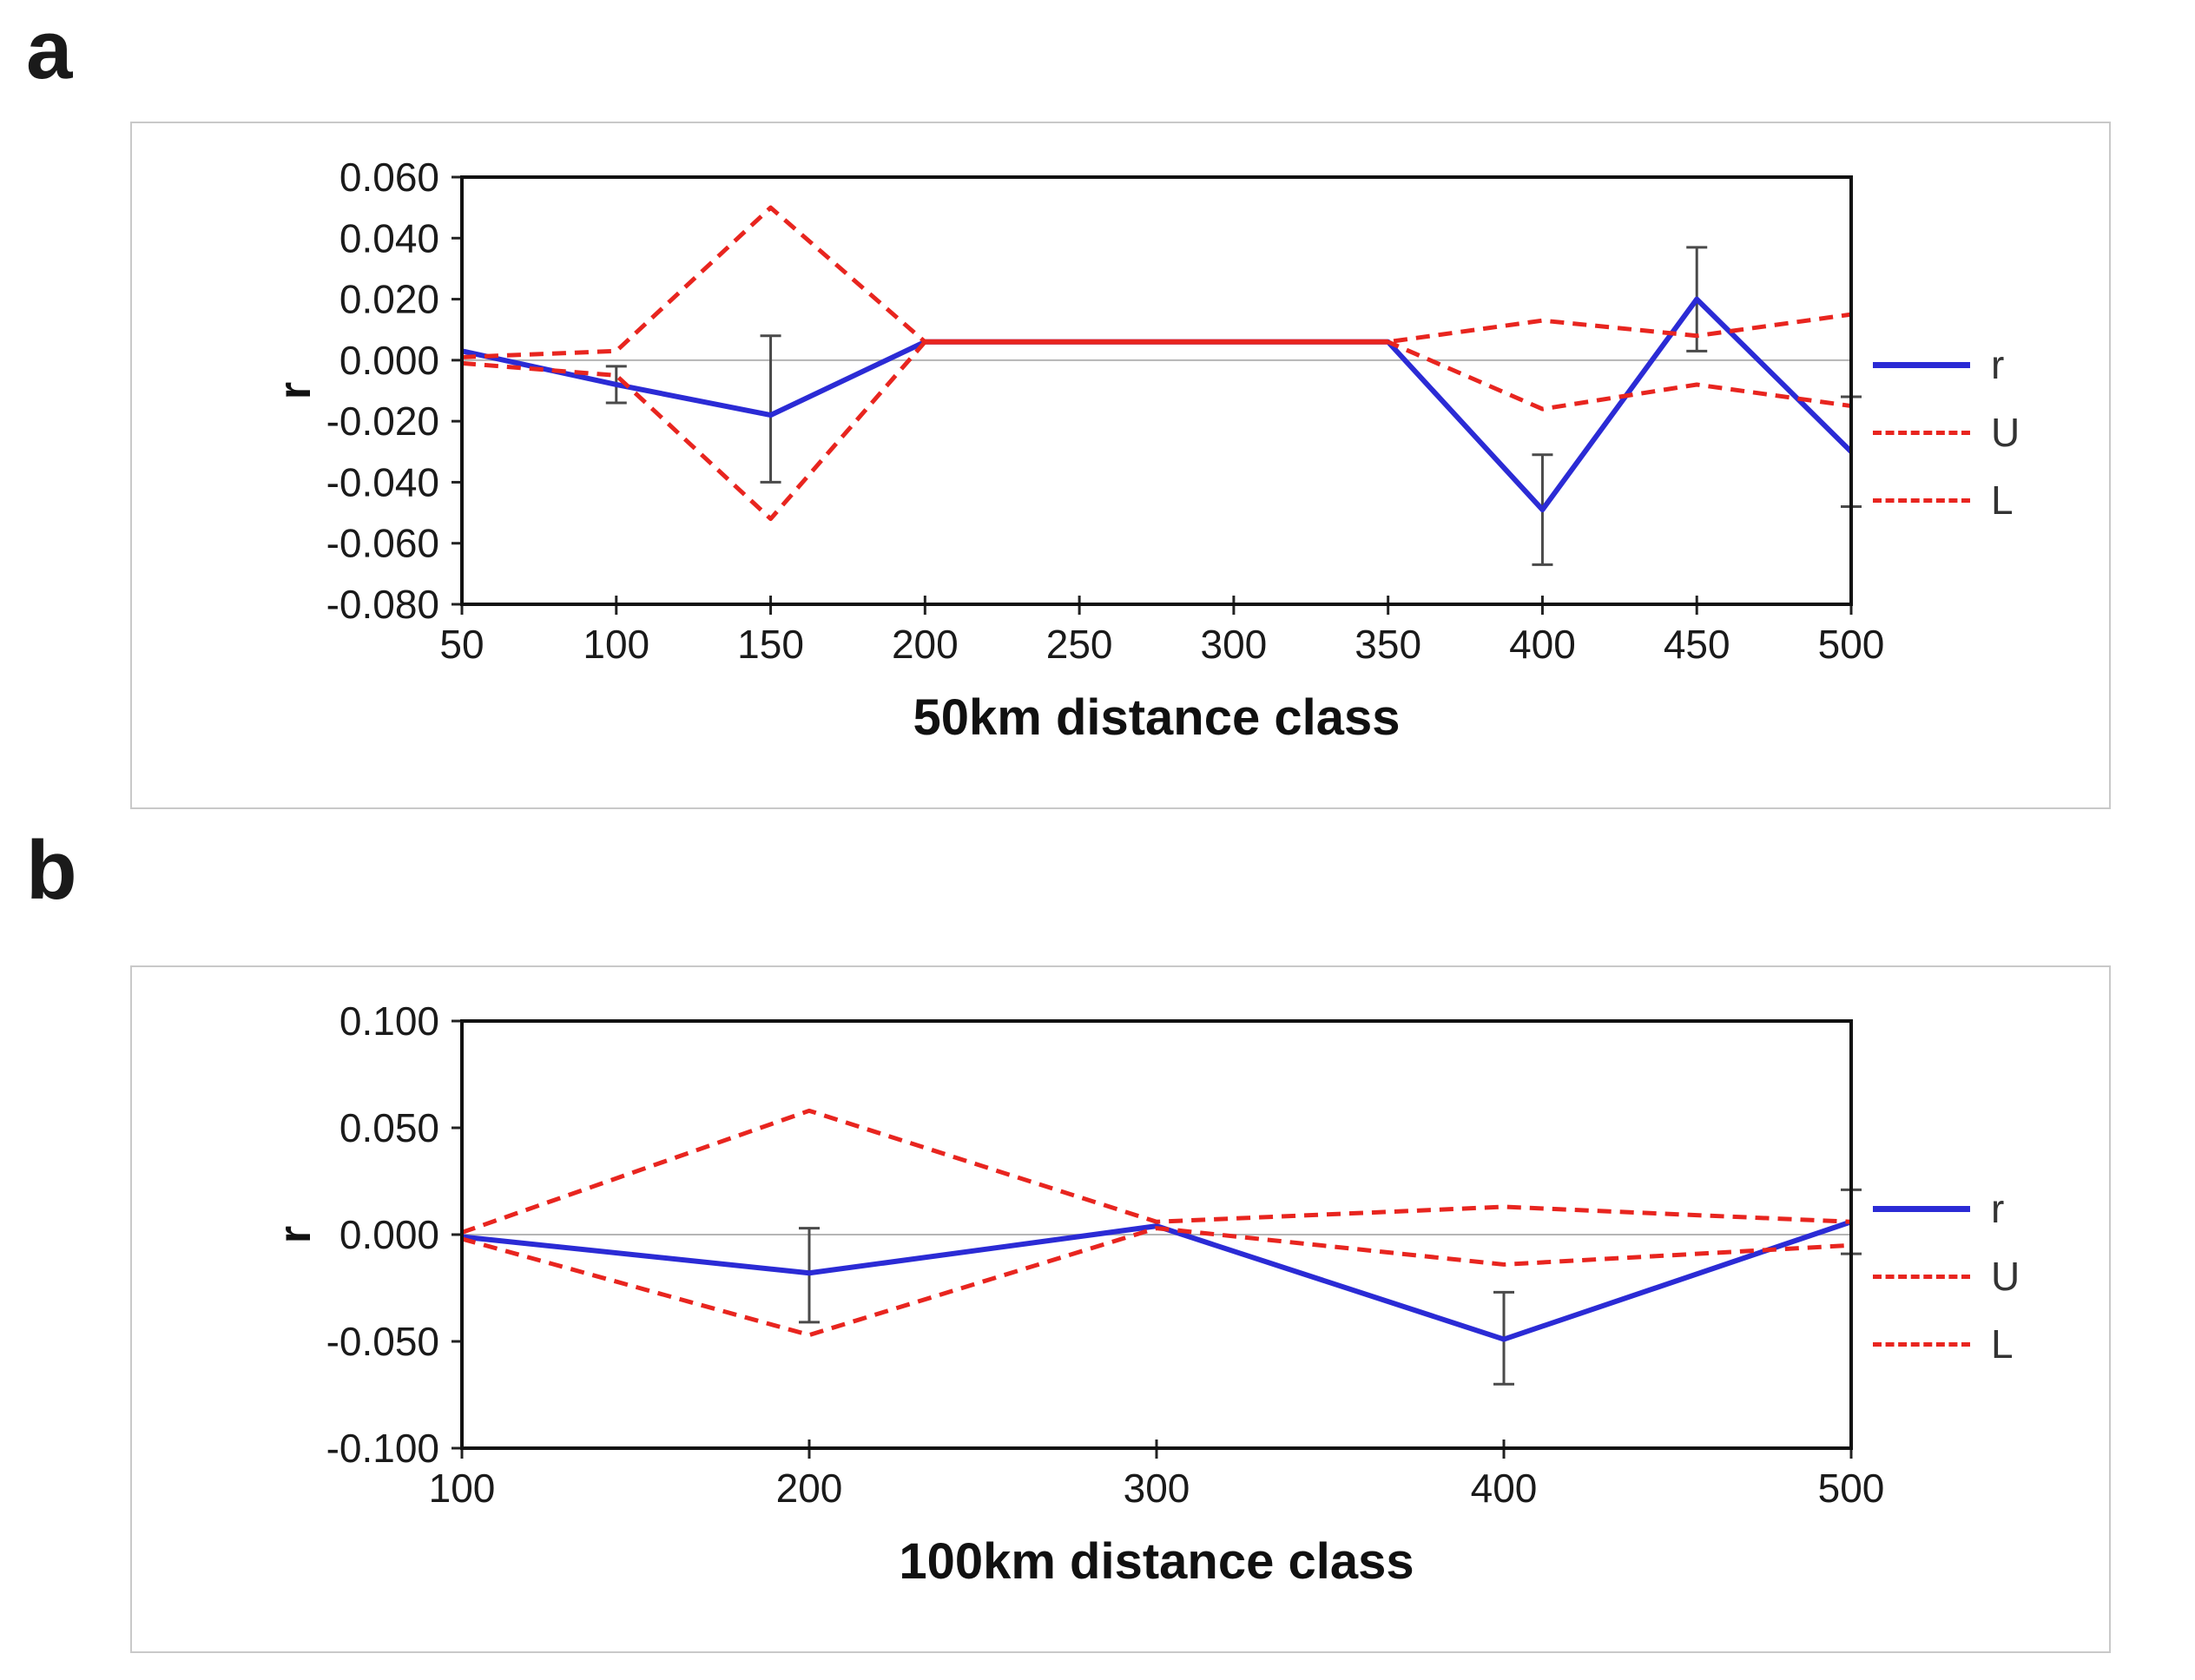 The height and width of the screenshot is (1680, 2195). Describe the element at coordinates (383, 1448) in the screenshot. I see `y-tick-label: -0.100` at that location.